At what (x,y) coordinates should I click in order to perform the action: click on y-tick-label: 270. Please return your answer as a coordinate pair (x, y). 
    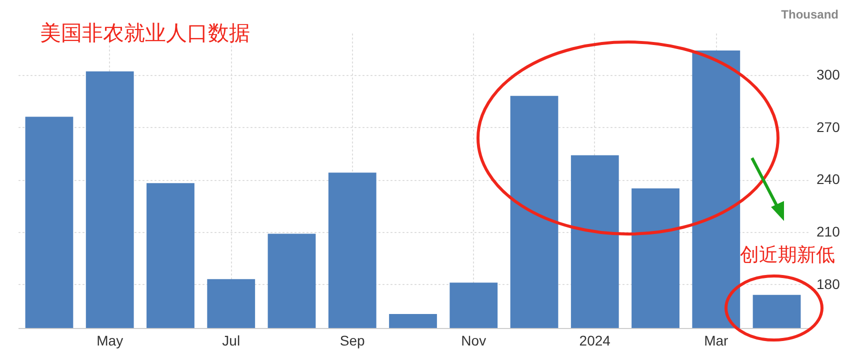
    Looking at the image, I should click on (828, 126).